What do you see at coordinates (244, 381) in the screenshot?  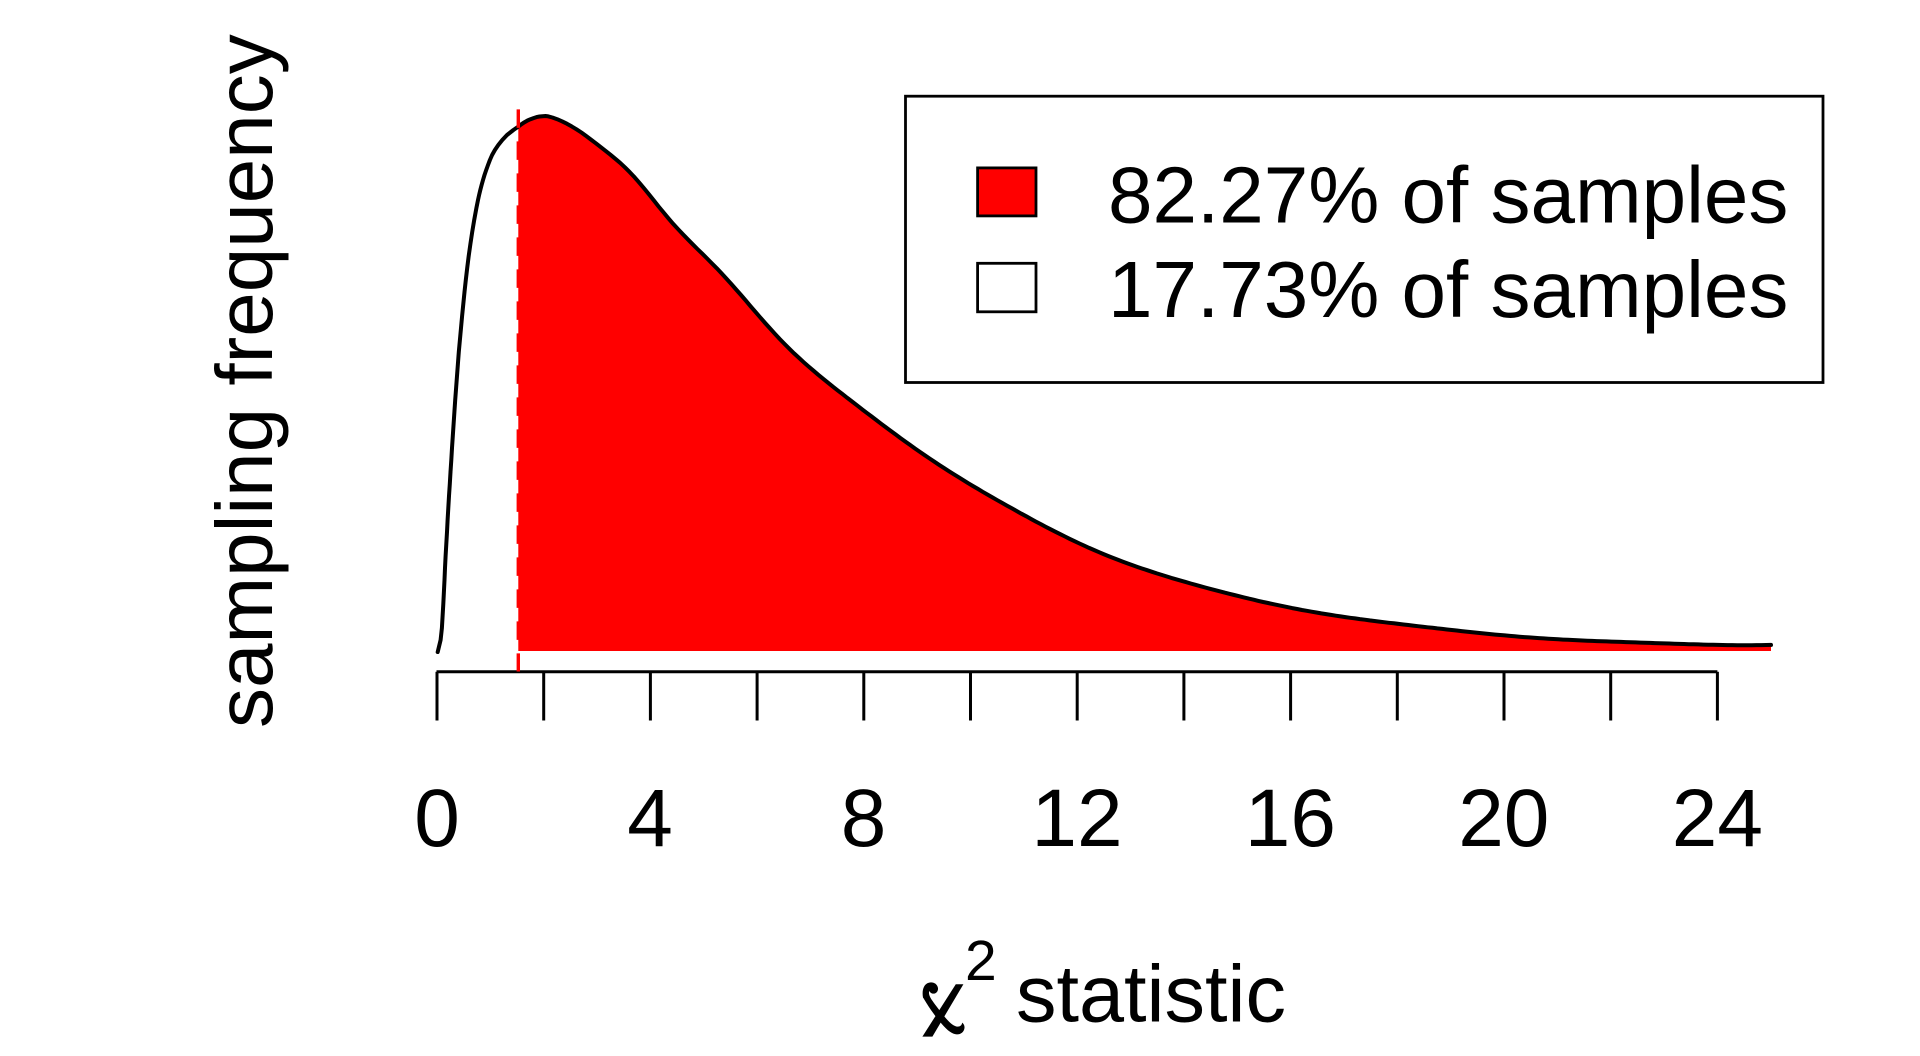 I see `svg-text: sampling frequency` at bounding box center [244, 381].